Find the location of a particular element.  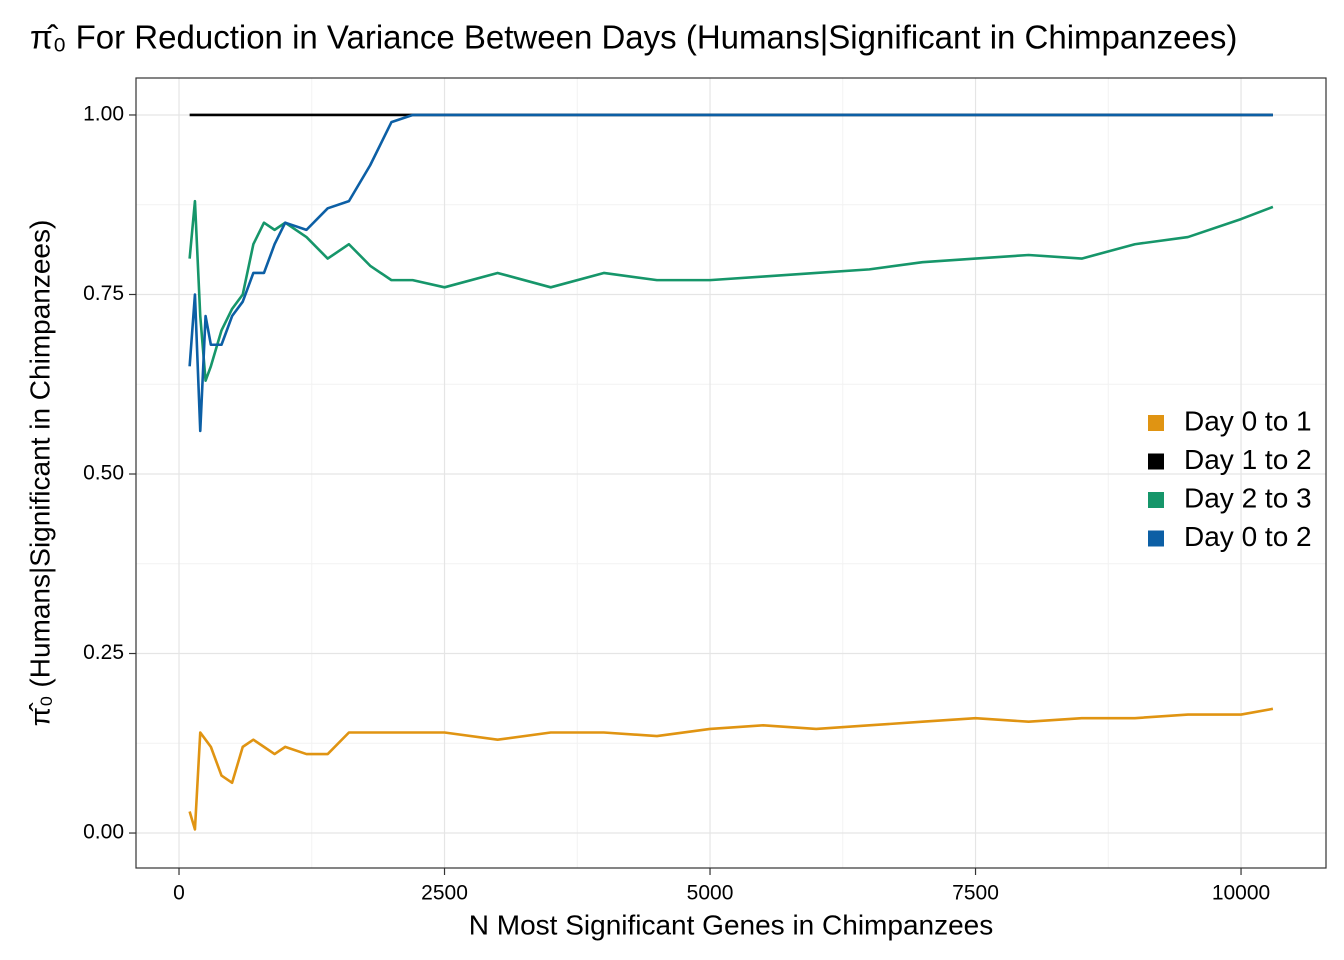

x-tick-label: 2500 is located at coordinates (444, 893).